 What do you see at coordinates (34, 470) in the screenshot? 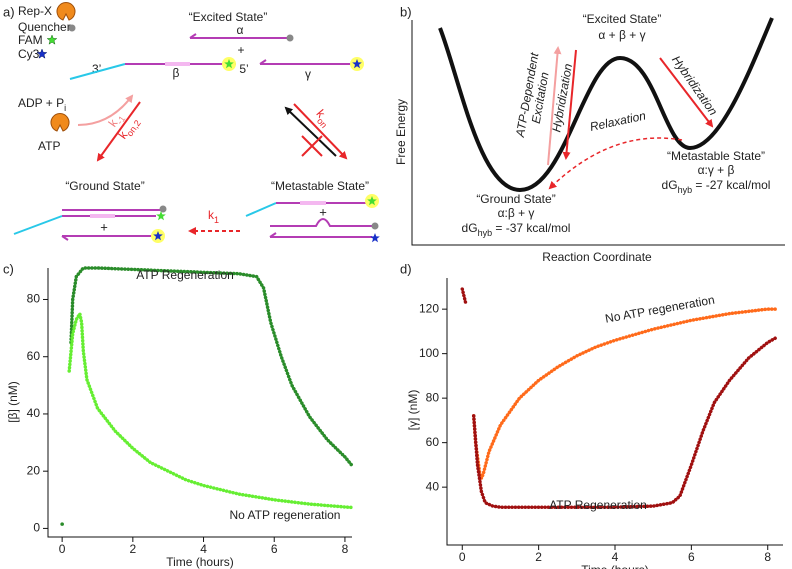
I see `y-tick-label: 20` at bounding box center [34, 470].